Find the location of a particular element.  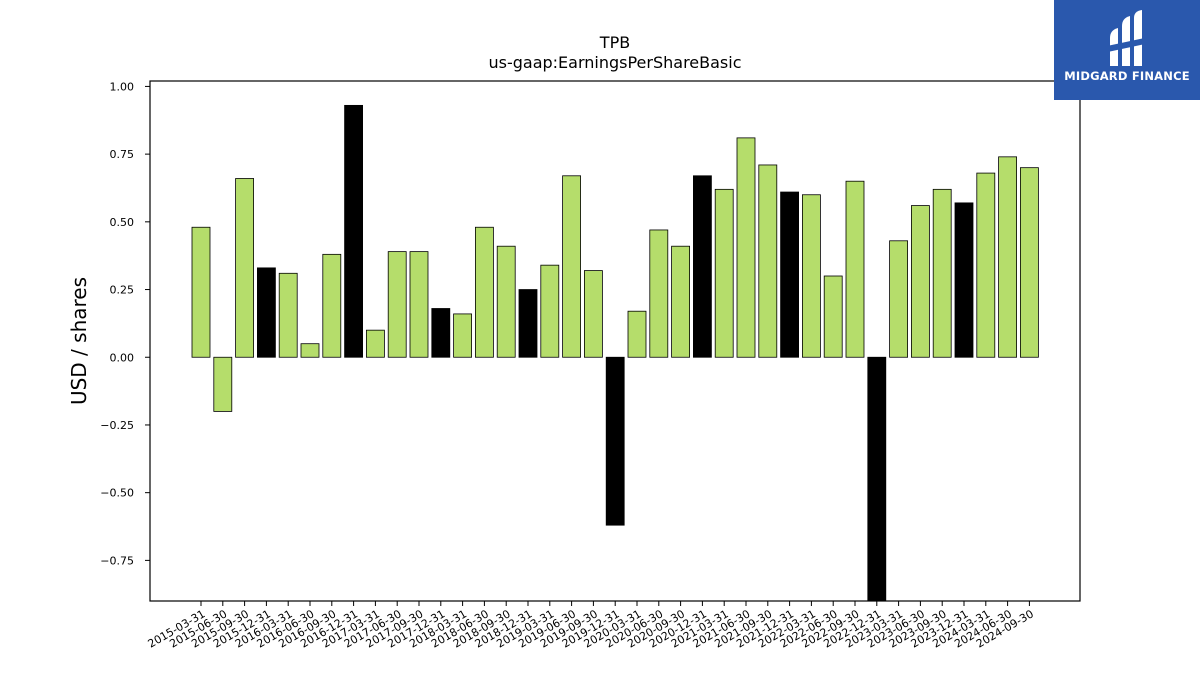

y-tick-label: 1.00 is located at coordinates (122, 86).